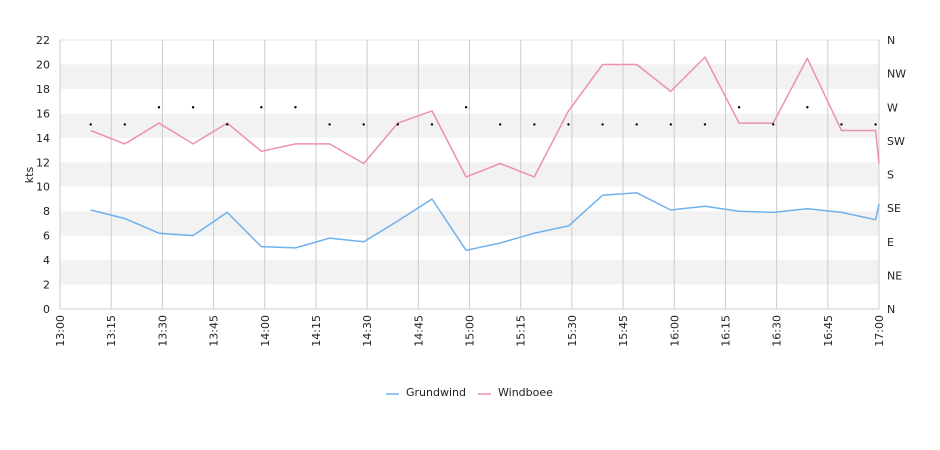  I want to click on x-tick-label: 16:30, so click(777, 331).